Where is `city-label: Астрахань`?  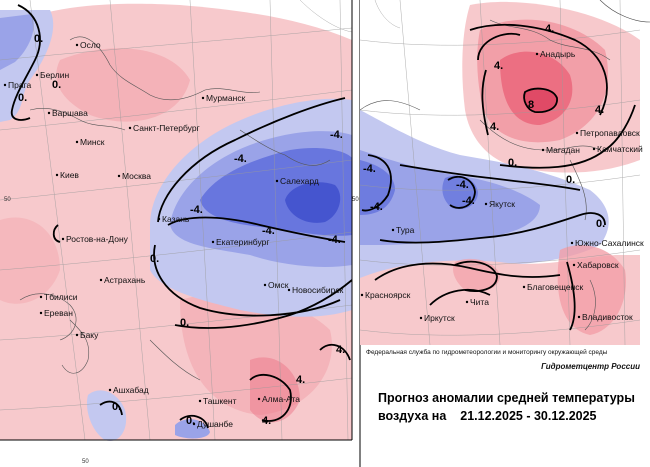 city-label: Астрахань is located at coordinates (125, 280).